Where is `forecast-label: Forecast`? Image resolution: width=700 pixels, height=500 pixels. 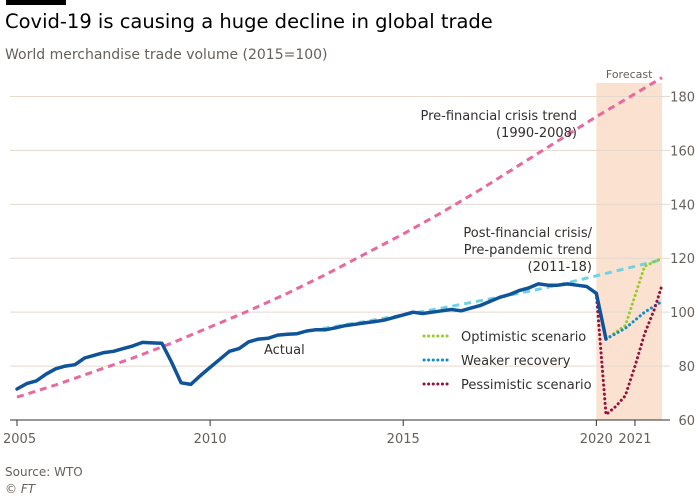 forecast-label: Forecast is located at coordinates (629, 74).